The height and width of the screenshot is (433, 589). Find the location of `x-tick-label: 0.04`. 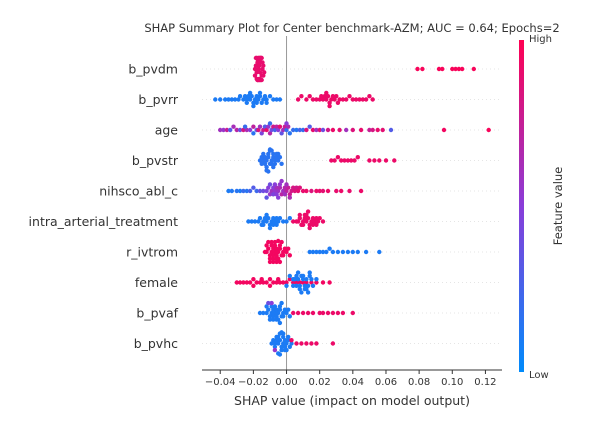

x-tick-label: 0.04 is located at coordinates (353, 382).